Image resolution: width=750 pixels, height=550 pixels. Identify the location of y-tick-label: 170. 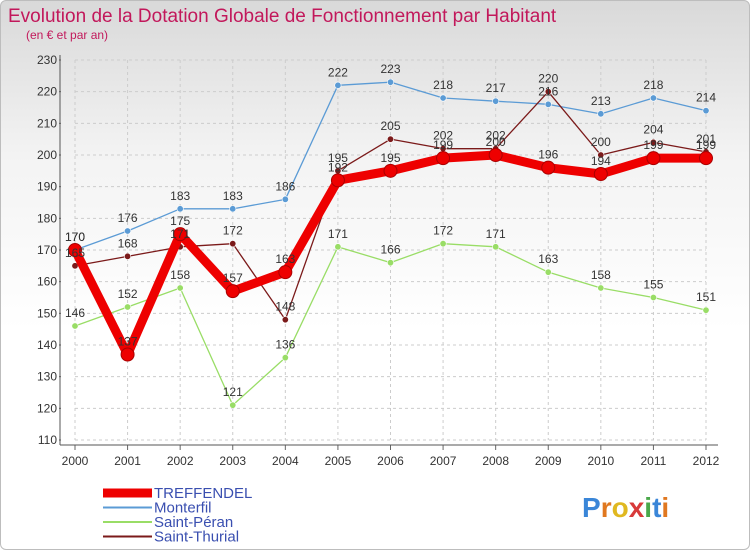
(47, 250).